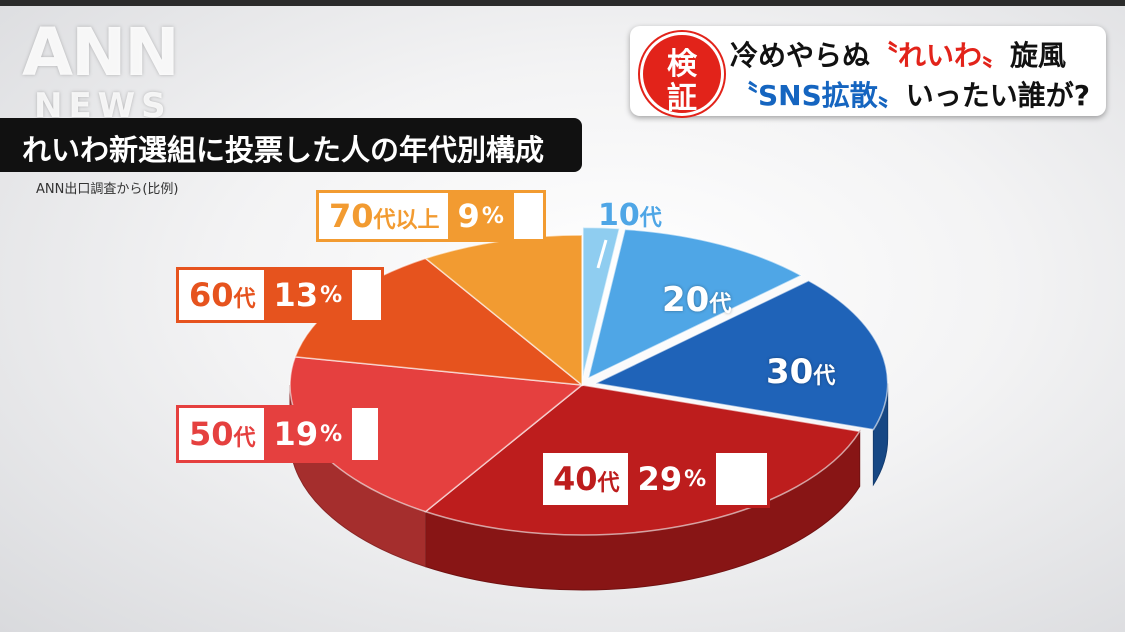  Describe the element at coordinates (630, 215) in the screenshot. I see `label-10代: 10代` at that location.